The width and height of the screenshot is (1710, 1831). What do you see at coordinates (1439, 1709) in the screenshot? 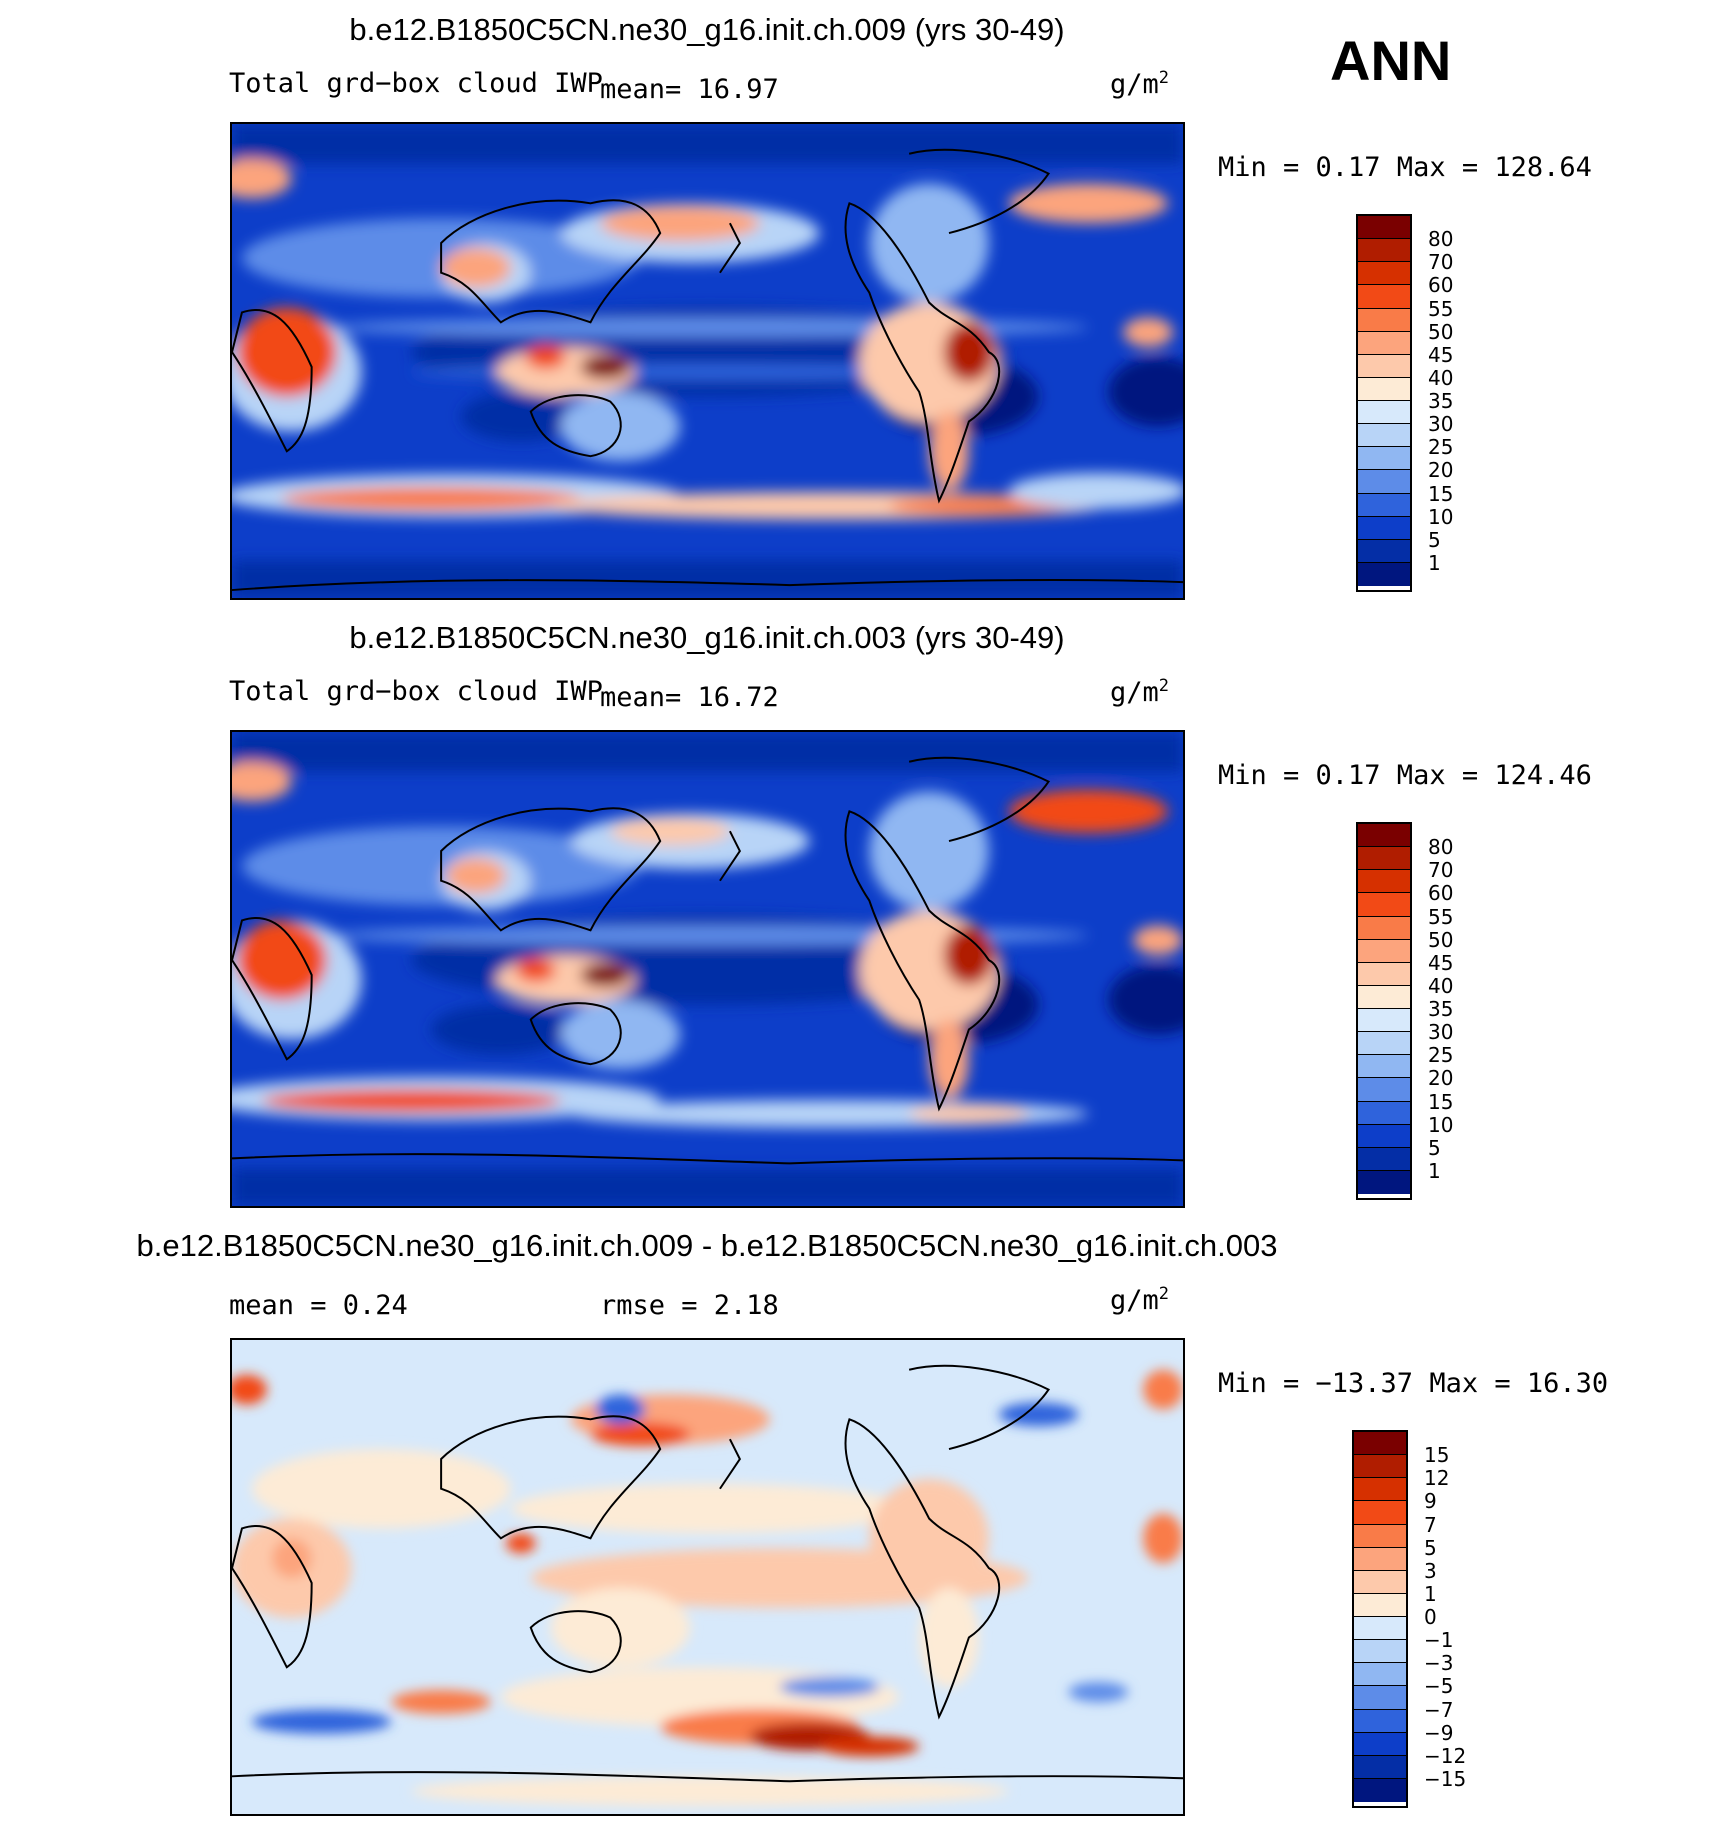
I see `colorbar-tick-label: −7` at bounding box center [1439, 1709].